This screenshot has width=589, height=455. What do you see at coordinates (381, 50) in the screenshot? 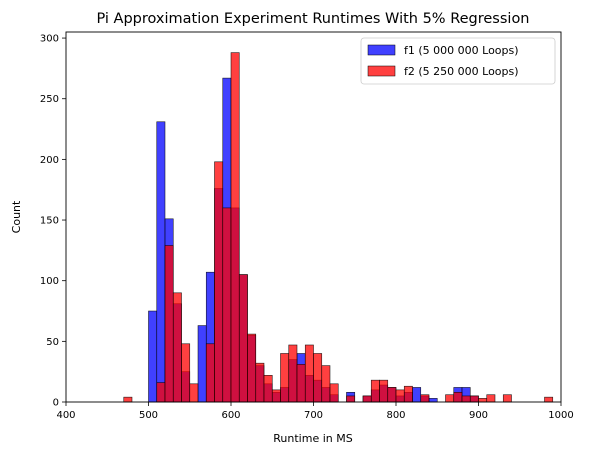
I see `legend-swatch-f1` at bounding box center [381, 50].